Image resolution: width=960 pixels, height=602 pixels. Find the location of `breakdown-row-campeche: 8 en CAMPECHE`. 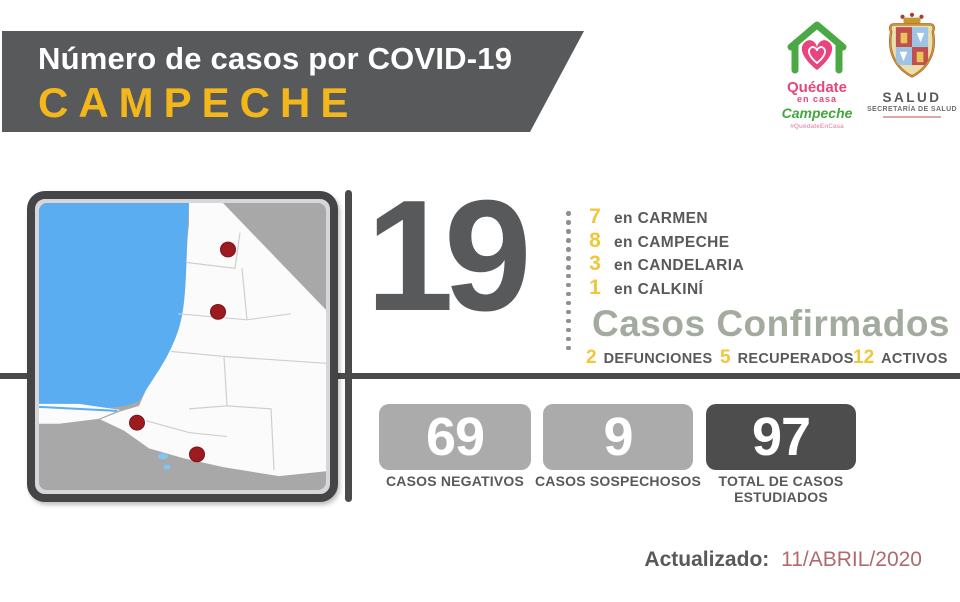

breakdown-row-campeche: 8 en CAMPECHE is located at coordinates (664, 241).